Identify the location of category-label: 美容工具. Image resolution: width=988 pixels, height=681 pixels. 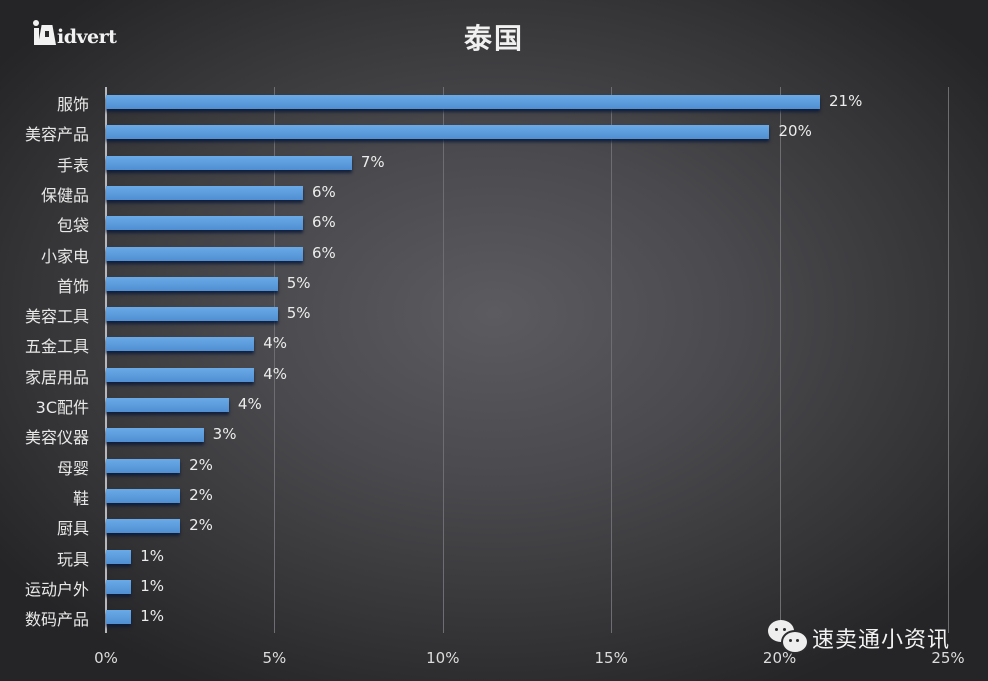
(56, 317).